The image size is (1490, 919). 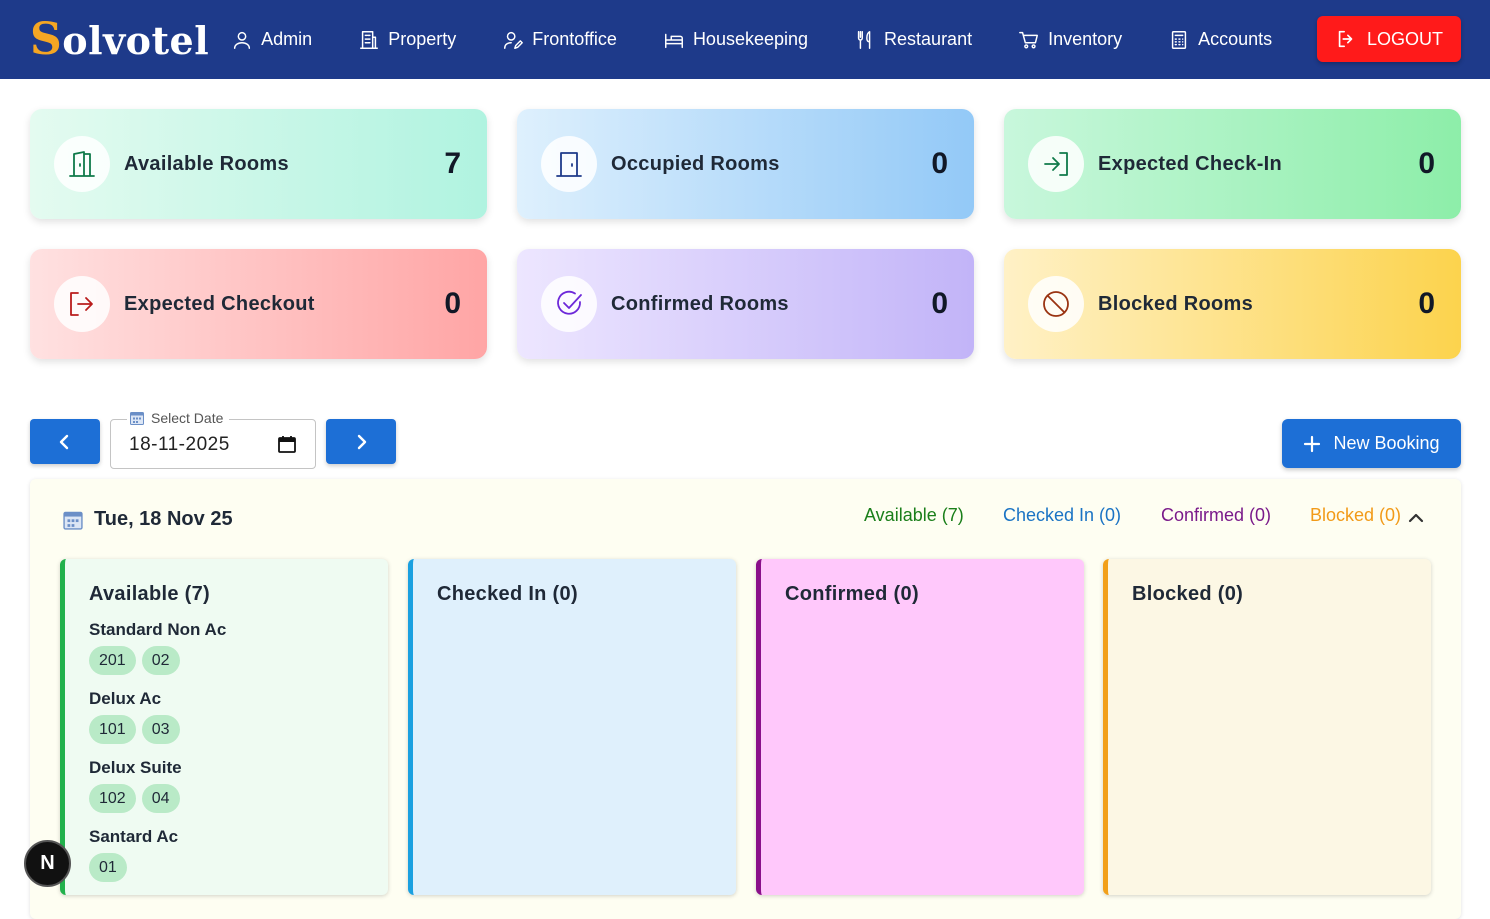 I want to click on room-type-group: Delux Ac 101 03, so click(x=238, y=716).